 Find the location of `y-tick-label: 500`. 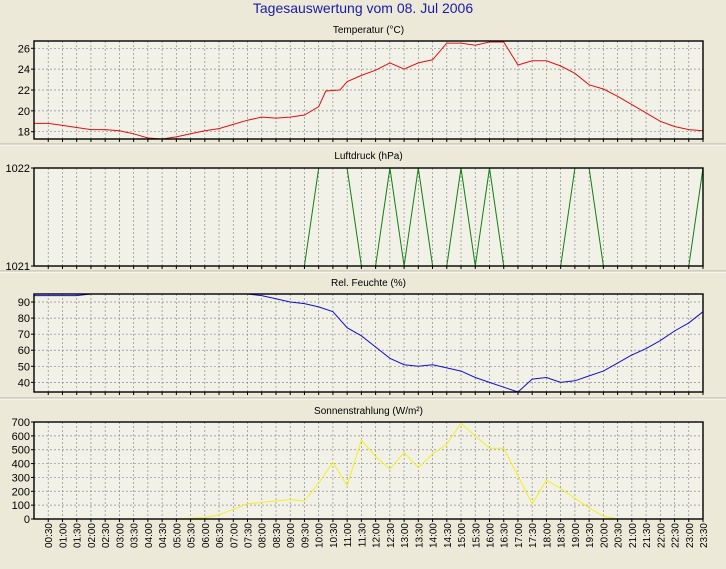

y-tick-label: 500 is located at coordinates (21, 451).